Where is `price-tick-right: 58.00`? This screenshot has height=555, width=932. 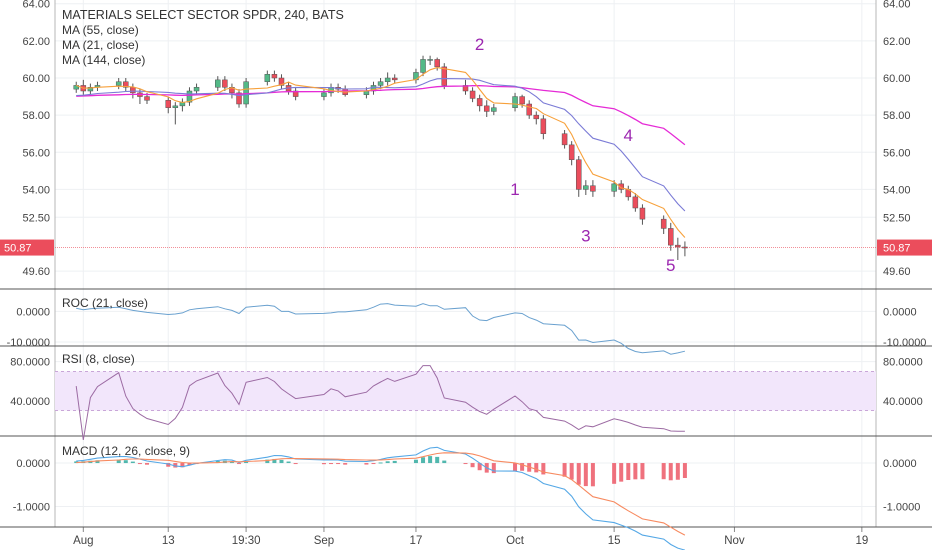
price-tick-right: 58.00 is located at coordinates (897, 116).